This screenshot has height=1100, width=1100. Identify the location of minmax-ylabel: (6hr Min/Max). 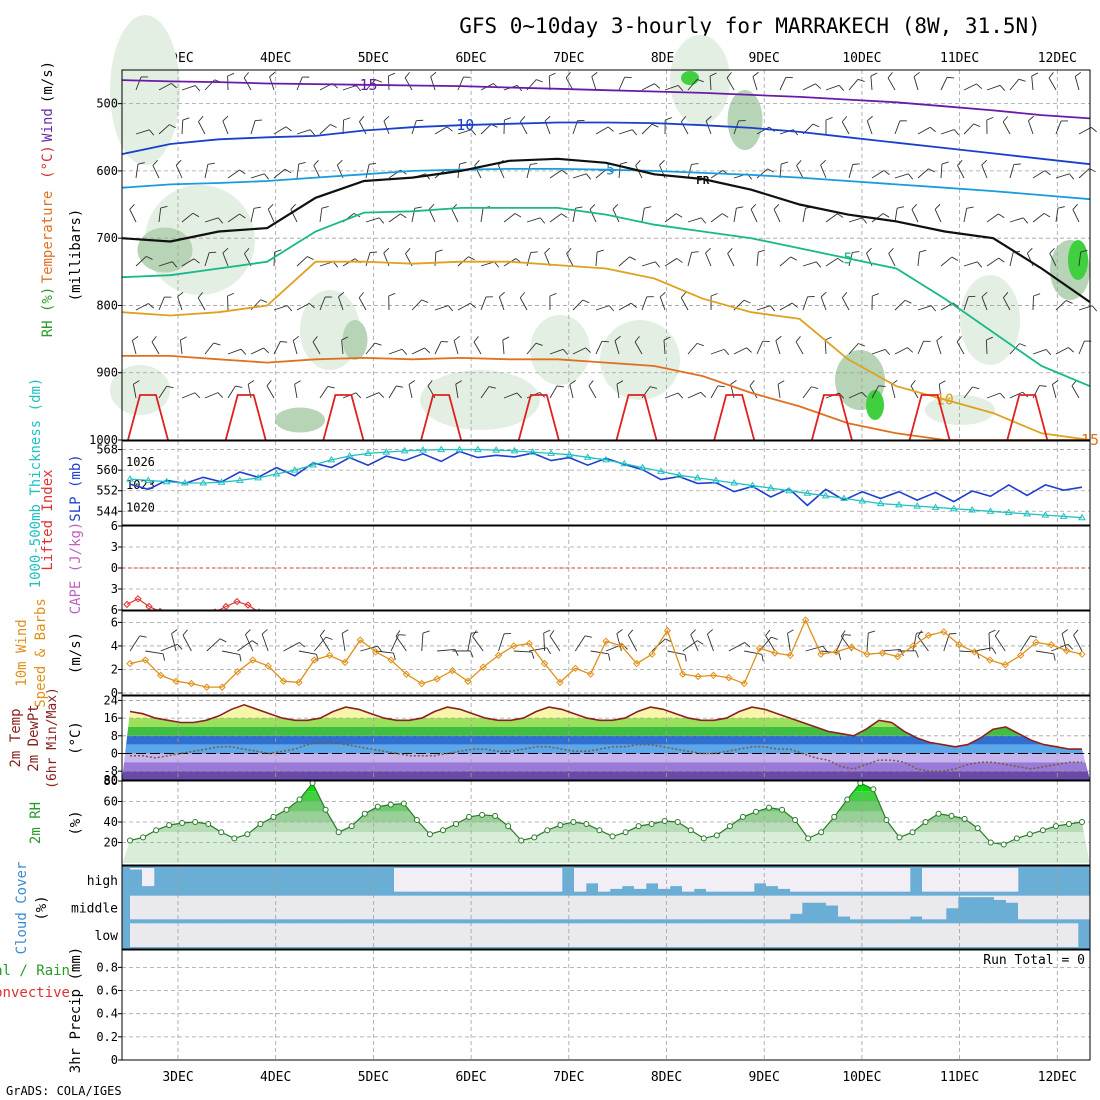
(52, 738).